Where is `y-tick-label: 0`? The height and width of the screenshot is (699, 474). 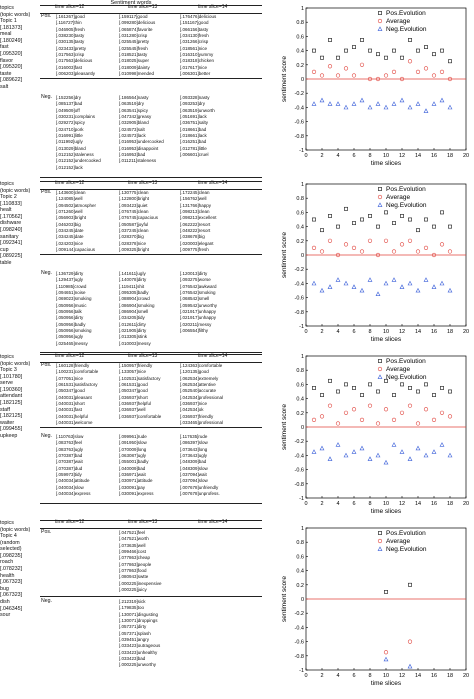
y-tick-label: 0 is located at coordinates (302, 600).